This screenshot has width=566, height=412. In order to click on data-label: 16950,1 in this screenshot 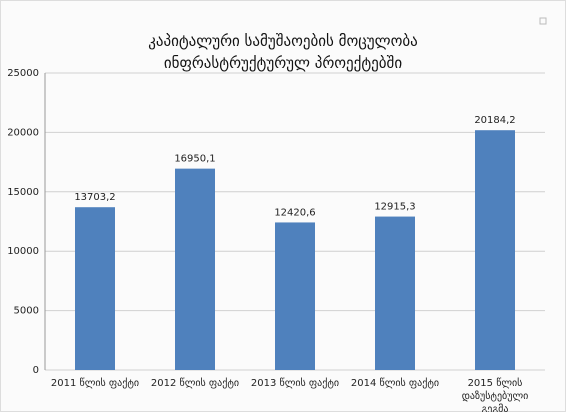, I will do `click(194, 159)`.